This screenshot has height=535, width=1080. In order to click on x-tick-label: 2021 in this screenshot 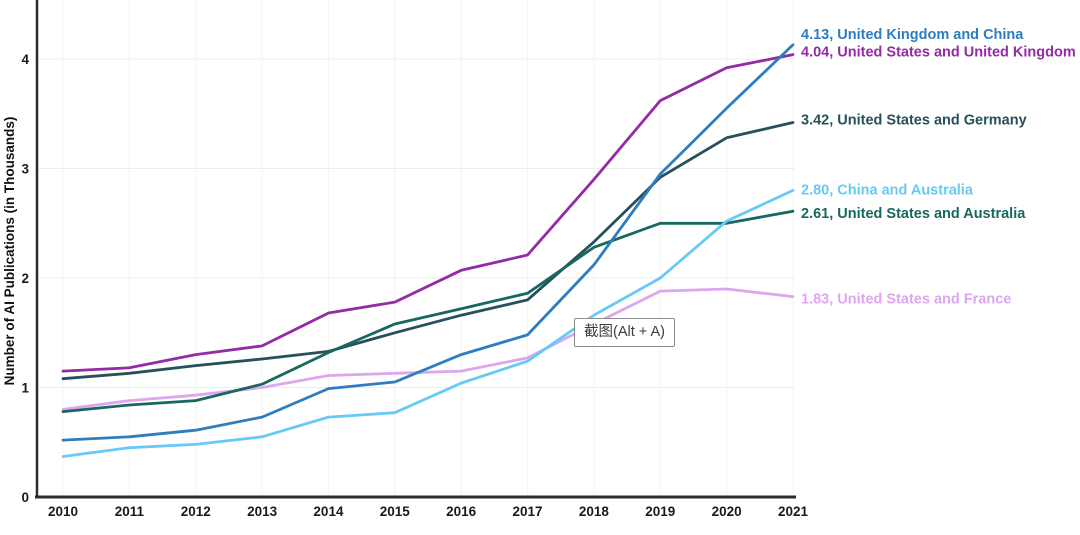, I will do `click(793, 511)`.